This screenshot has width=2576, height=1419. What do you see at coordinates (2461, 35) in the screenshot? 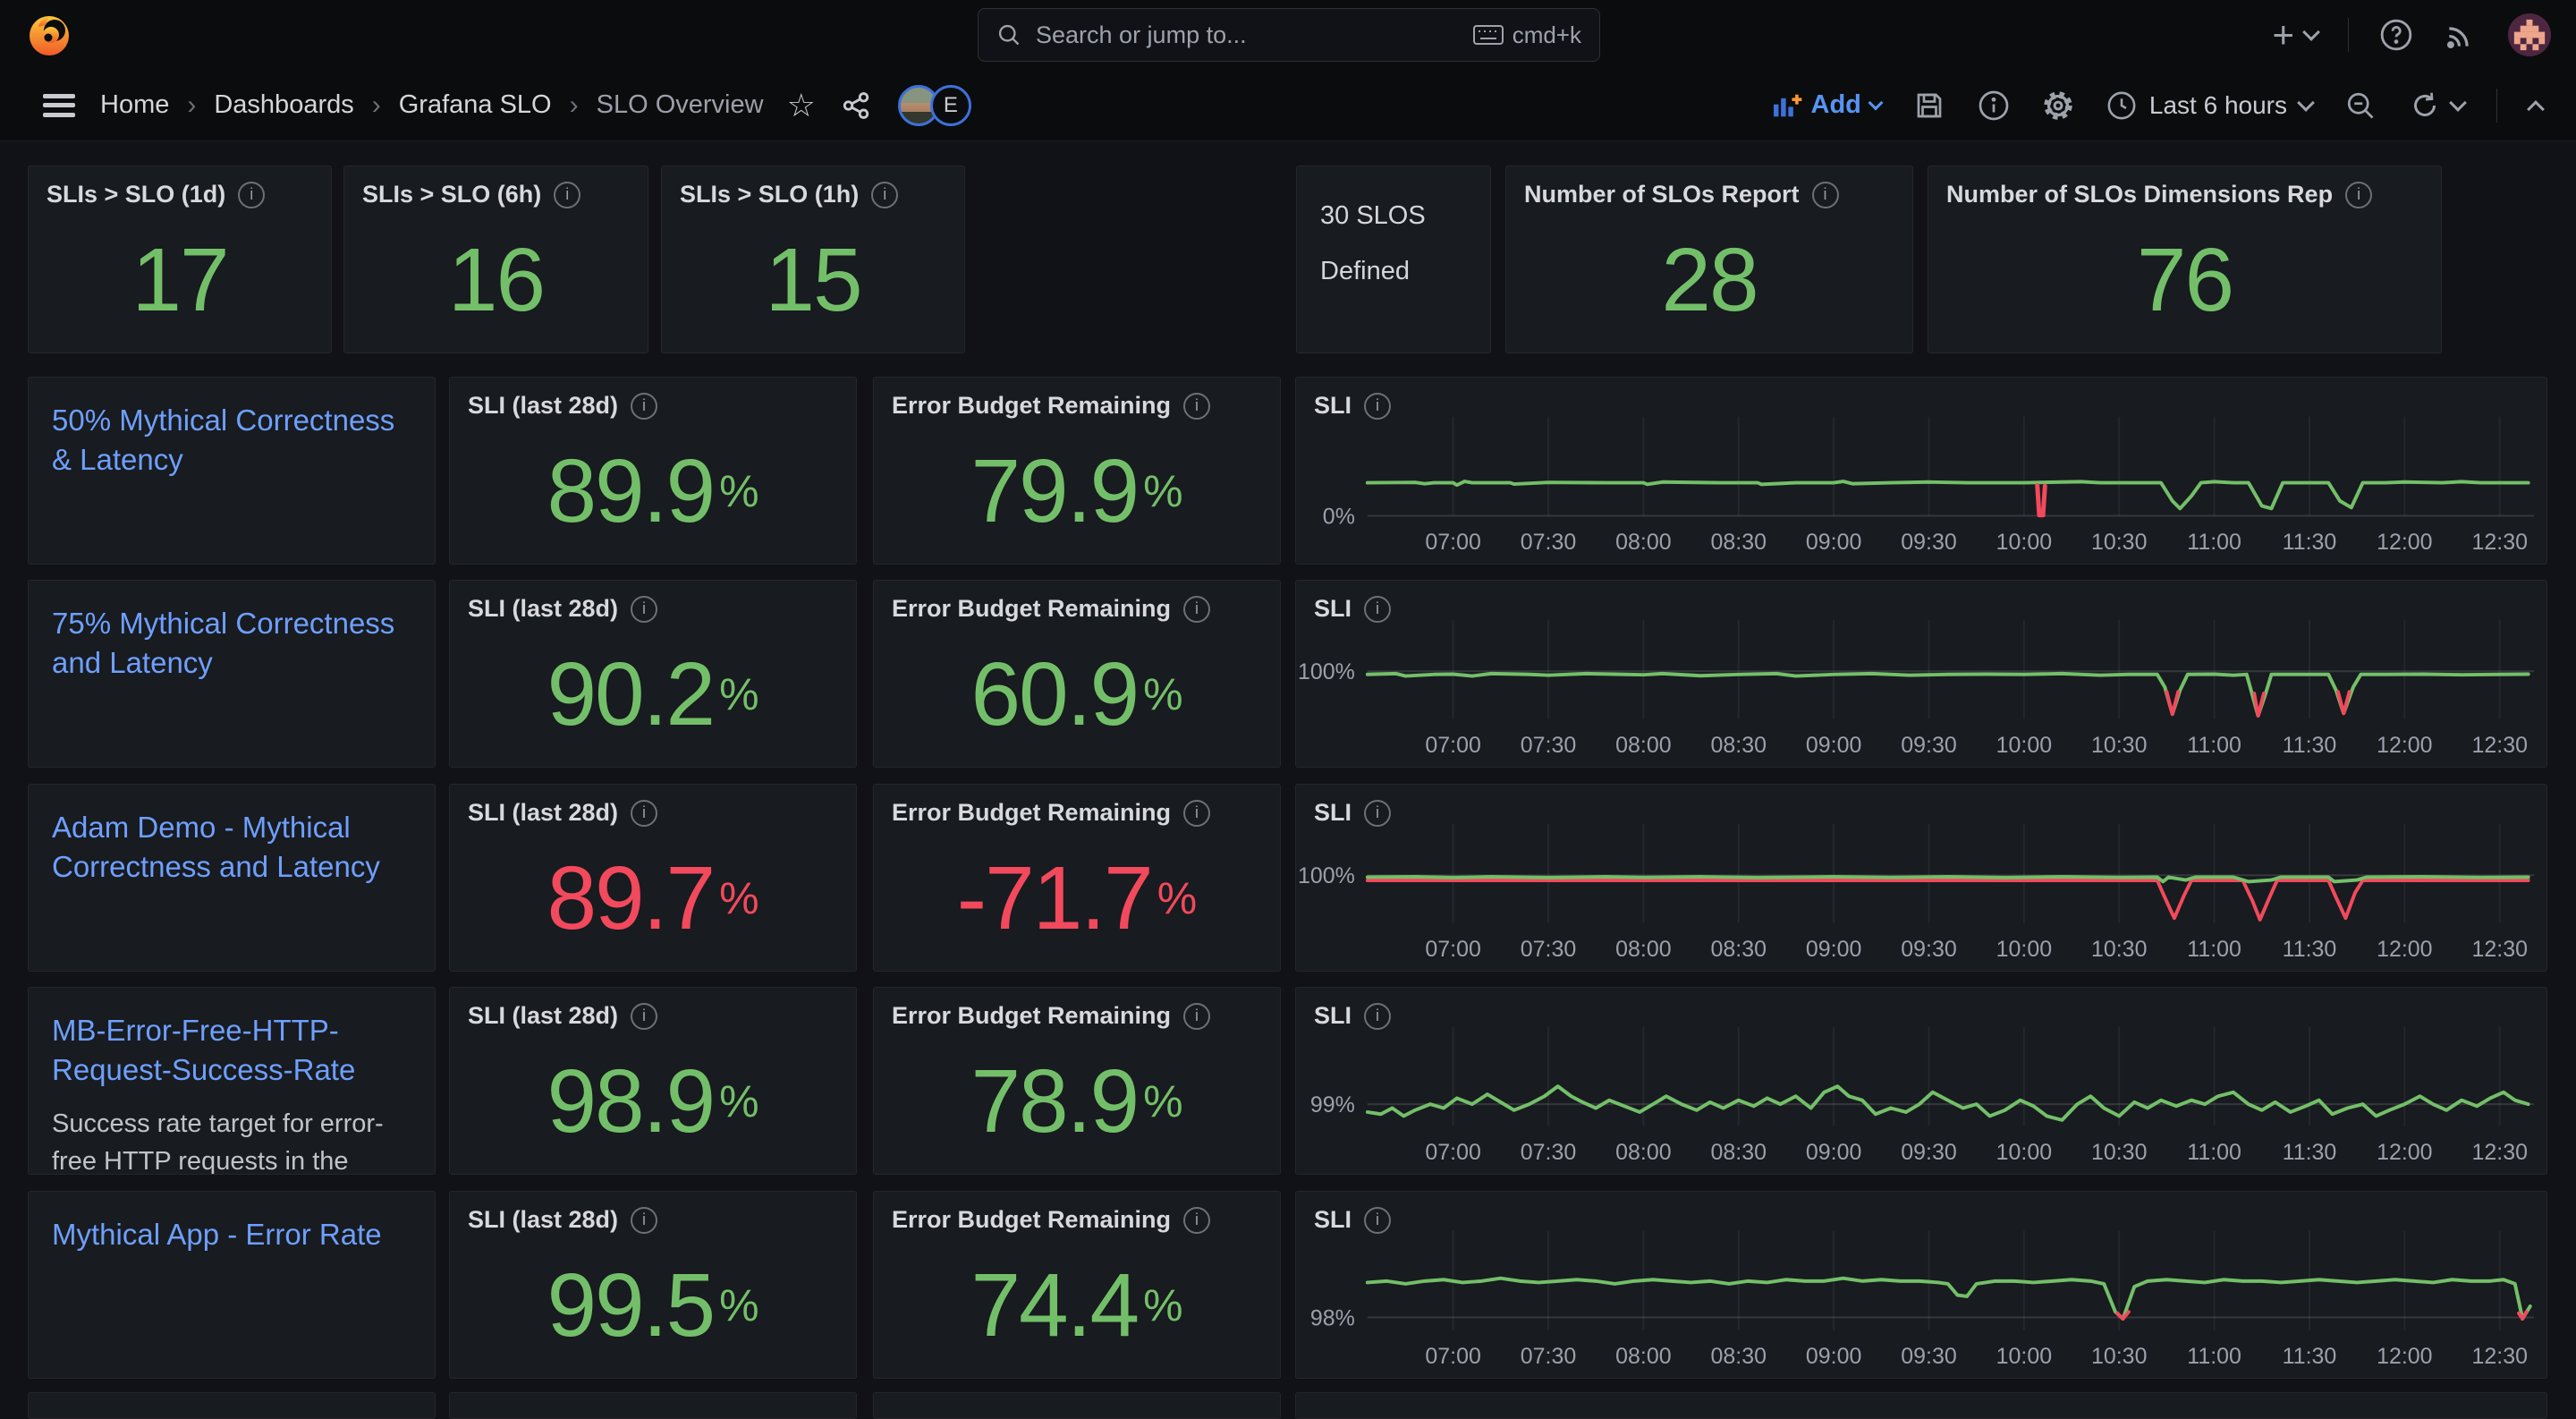
I see `news-button` at bounding box center [2461, 35].